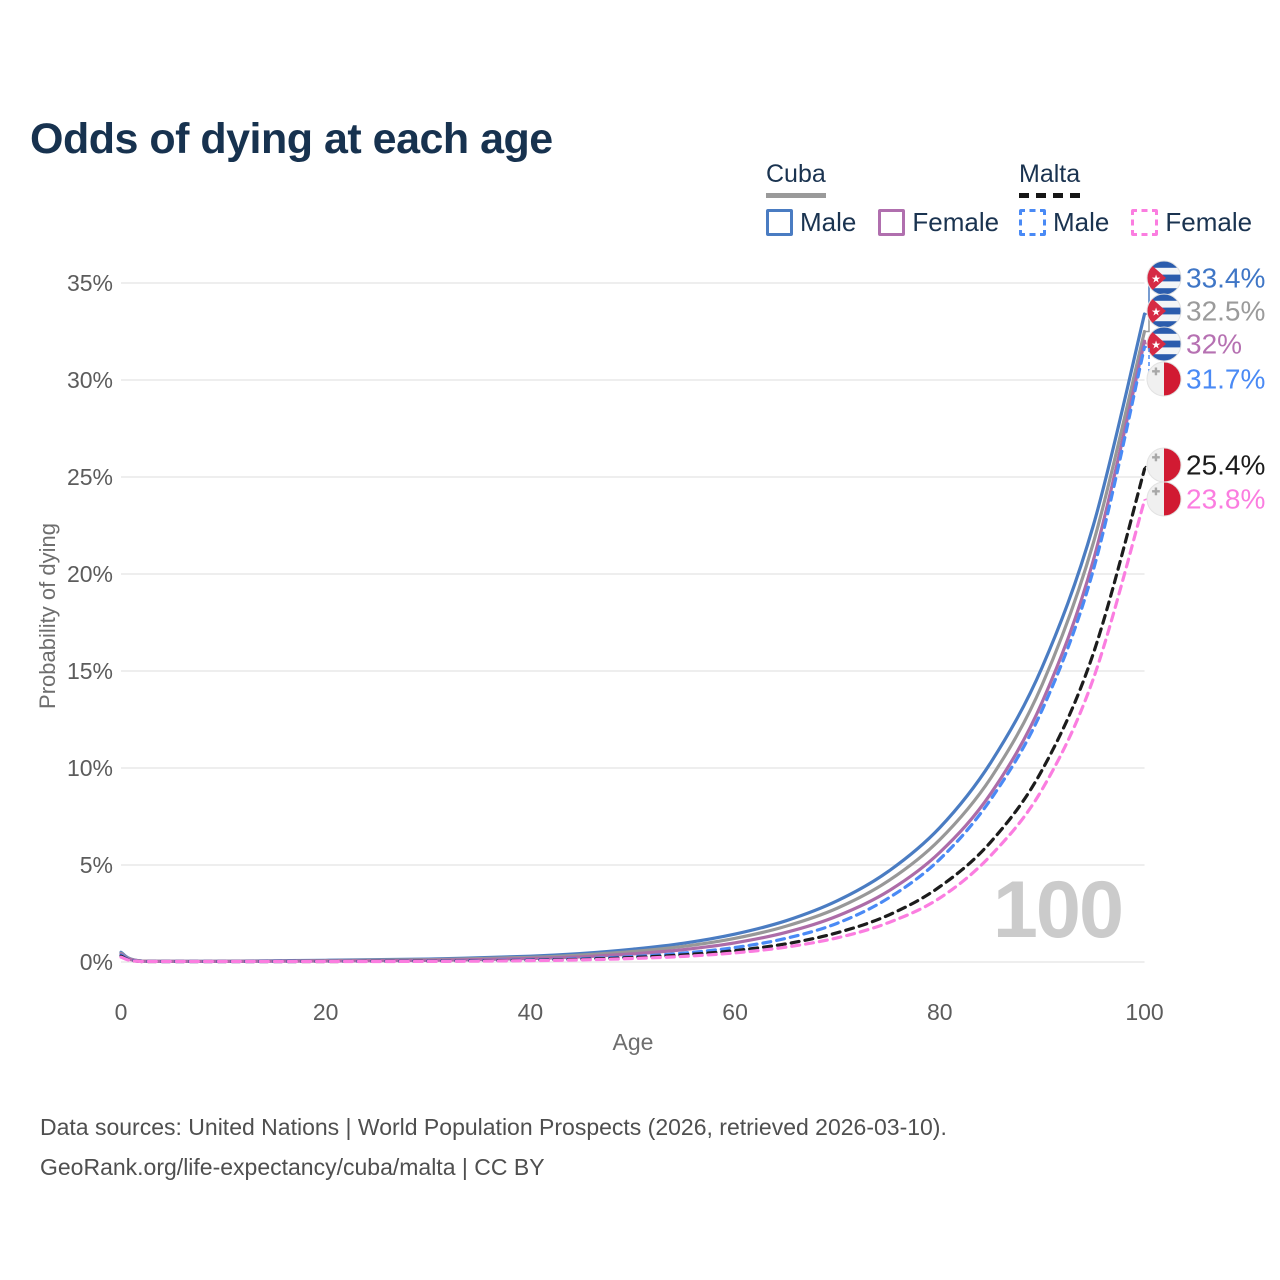  Describe the element at coordinates (633, 1042) in the screenshot. I see `x-axis-title: Age` at that location.